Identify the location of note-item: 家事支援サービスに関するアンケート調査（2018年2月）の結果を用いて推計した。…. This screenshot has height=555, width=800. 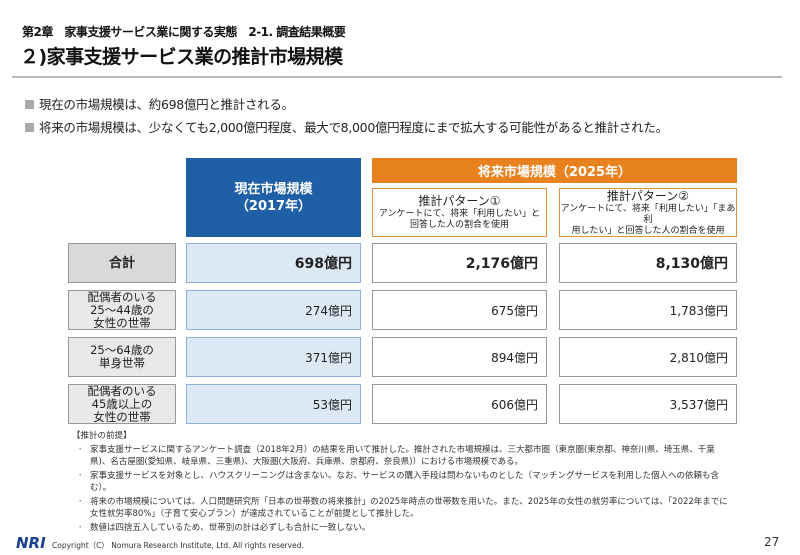
(404, 456).